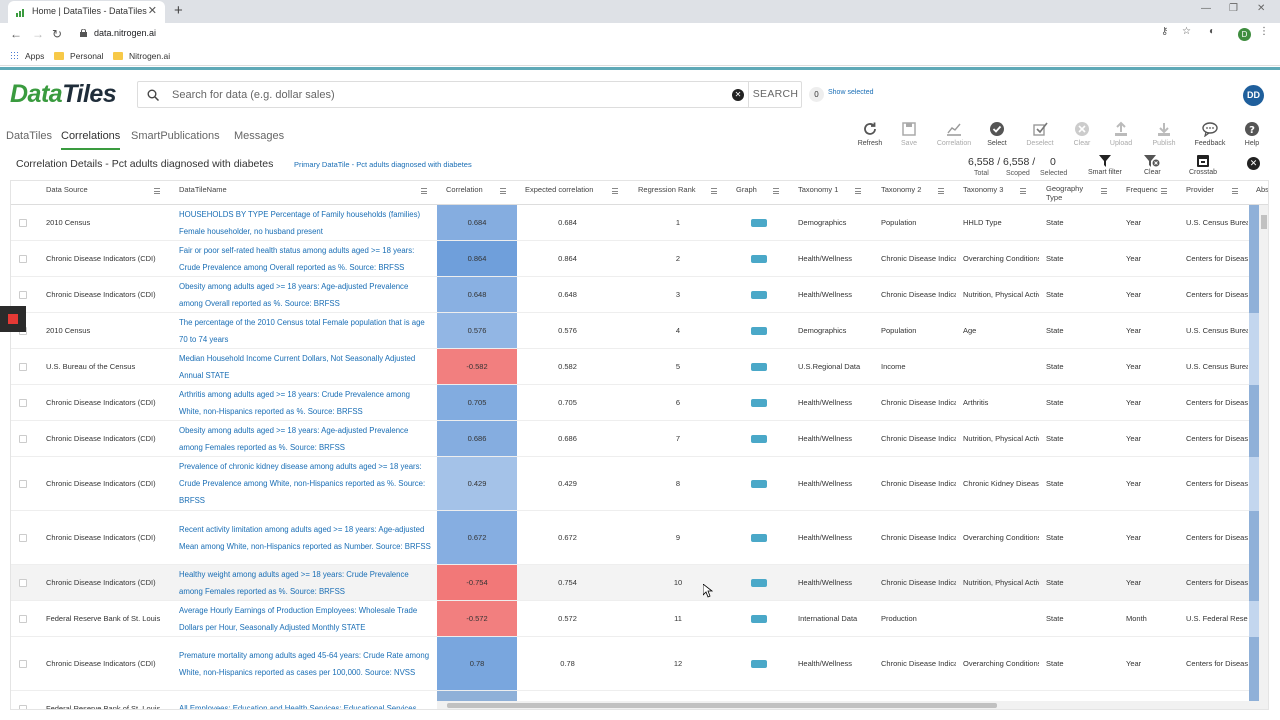  Describe the element at coordinates (67, 189) in the screenshot. I see `col-data-source: Data Source` at that location.